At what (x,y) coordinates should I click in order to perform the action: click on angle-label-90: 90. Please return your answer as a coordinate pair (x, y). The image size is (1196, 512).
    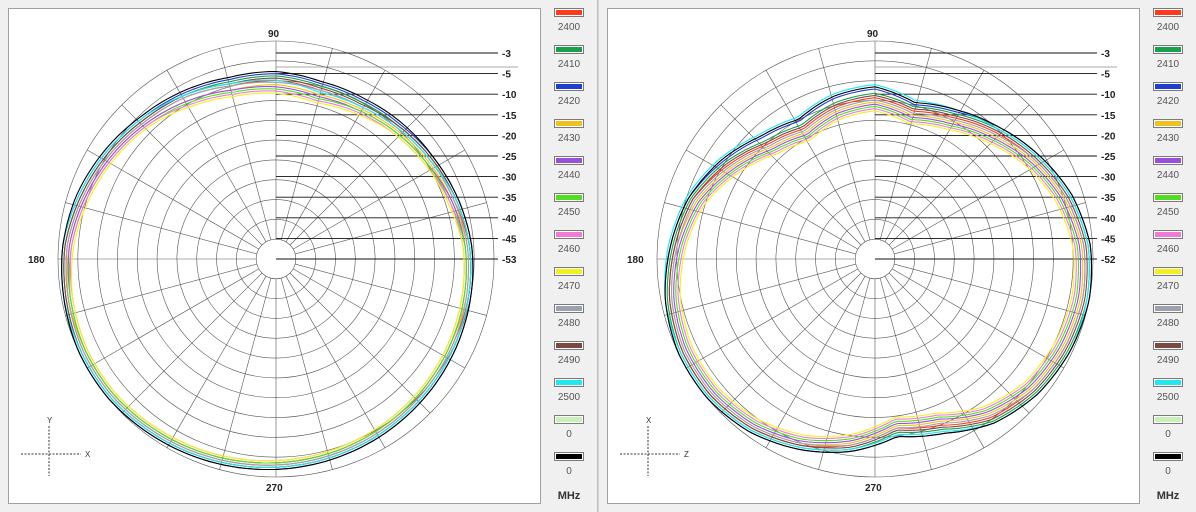
    Looking at the image, I should click on (873, 34).